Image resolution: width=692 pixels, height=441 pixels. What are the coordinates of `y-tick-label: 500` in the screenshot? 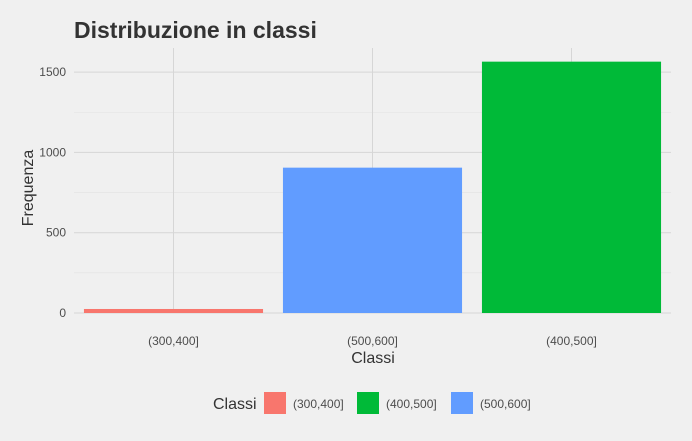 It's located at (56, 233).